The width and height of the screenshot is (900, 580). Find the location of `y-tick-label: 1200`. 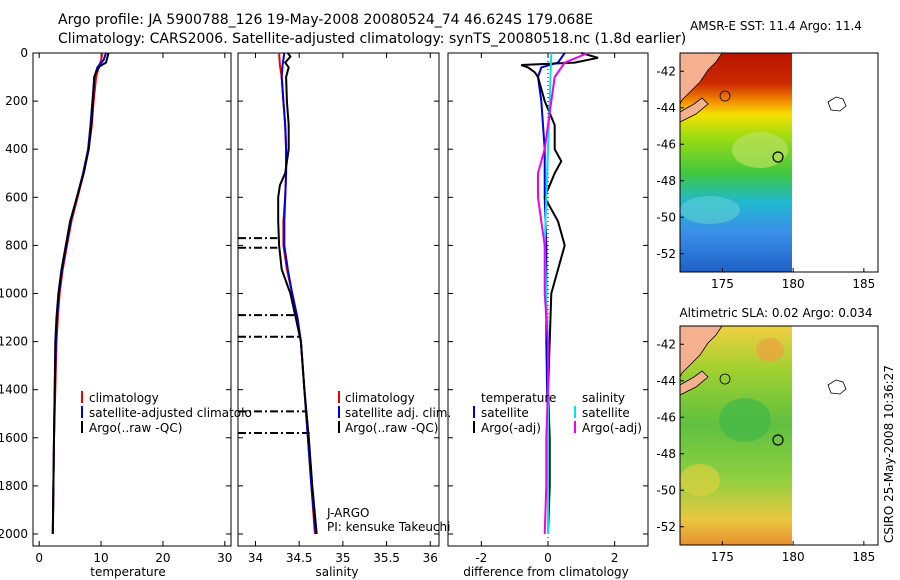

y-tick-label: 1200 is located at coordinates (14, 342).